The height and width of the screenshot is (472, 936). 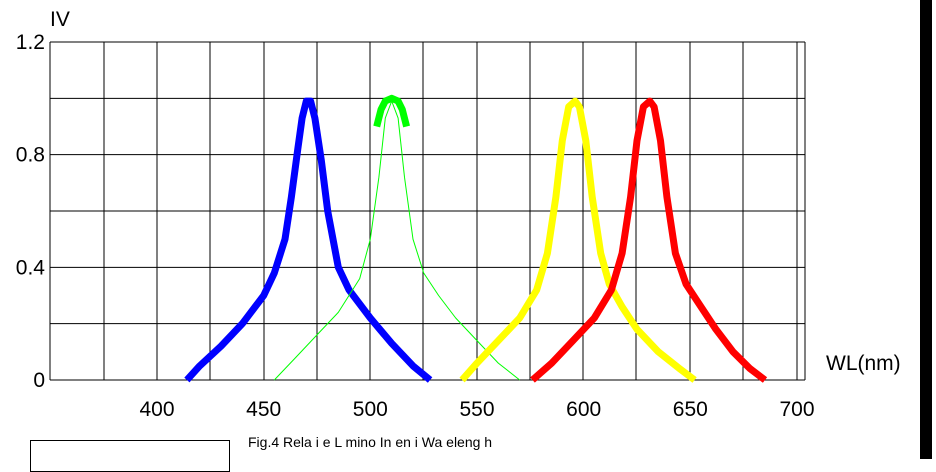 What do you see at coordinates (31, 211) in the screenshot?
I see `y-tick-labels: 1.2 0.8 0.4 0` at bounding box center [31, 211].